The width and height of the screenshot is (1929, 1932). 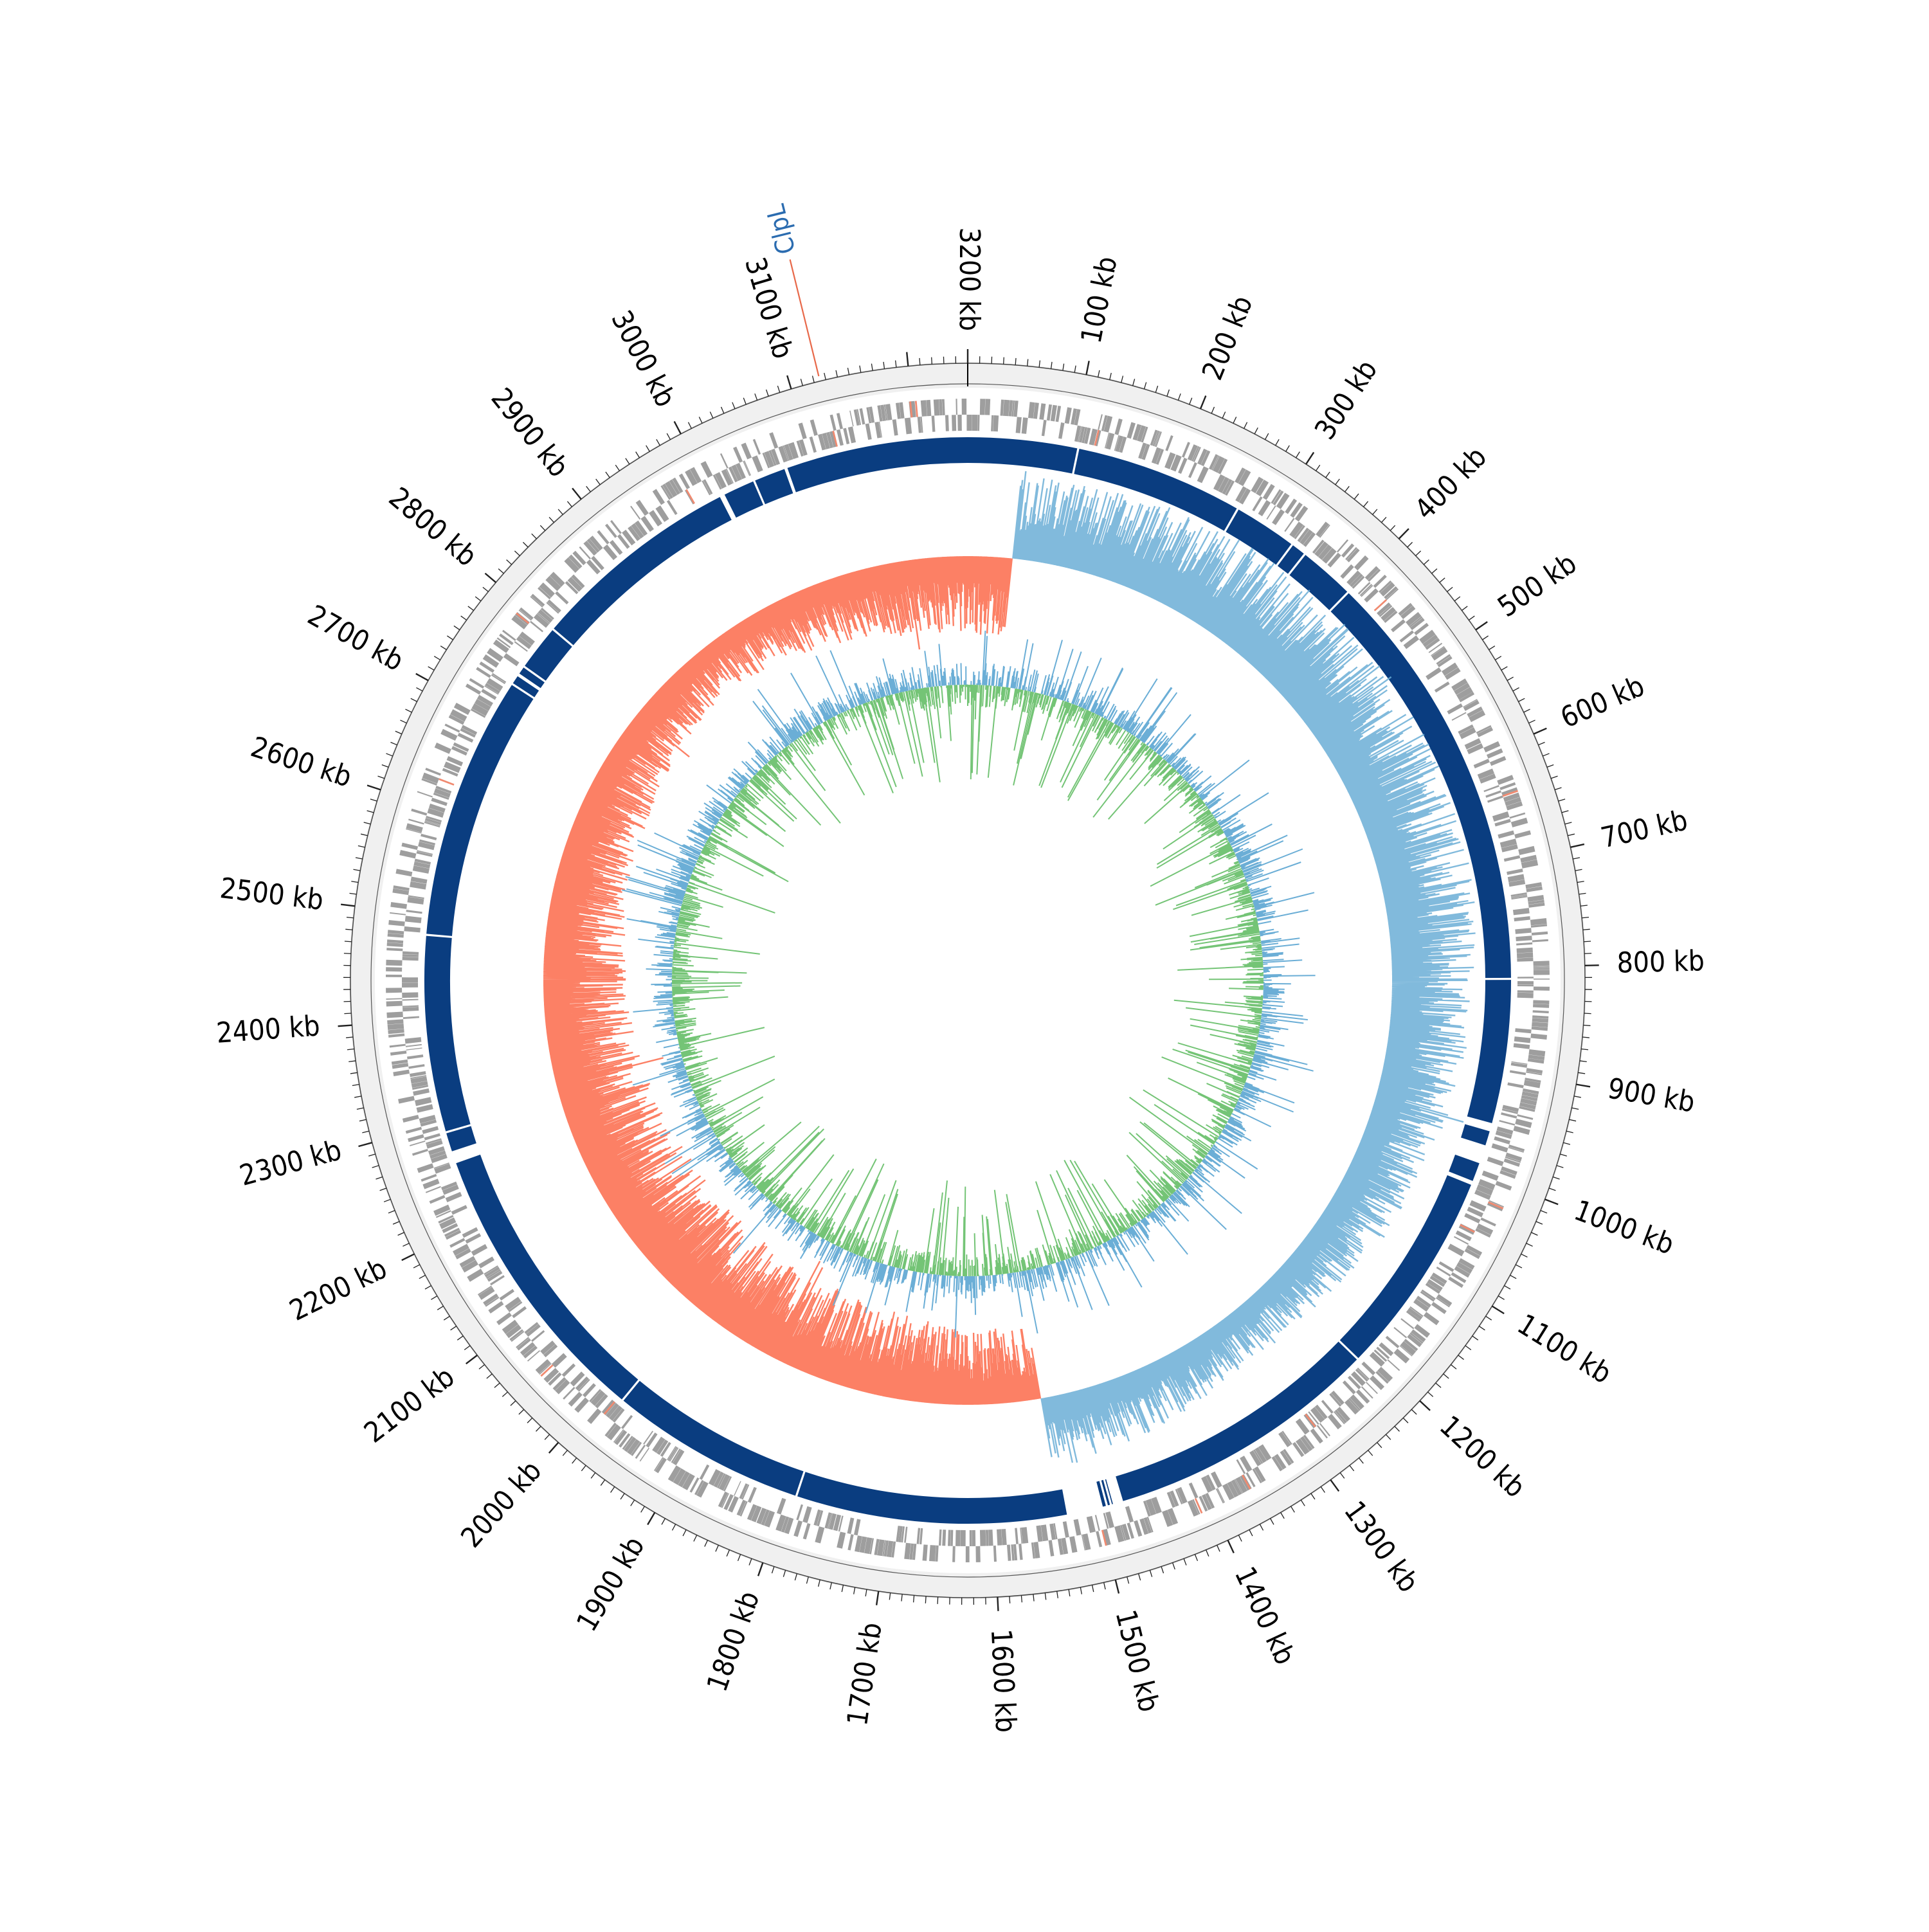 What do you see at coordinates (409, 1405) in the screenshot?
I see `tick-label: 2100 kb` at bounding box center [409, 1405].